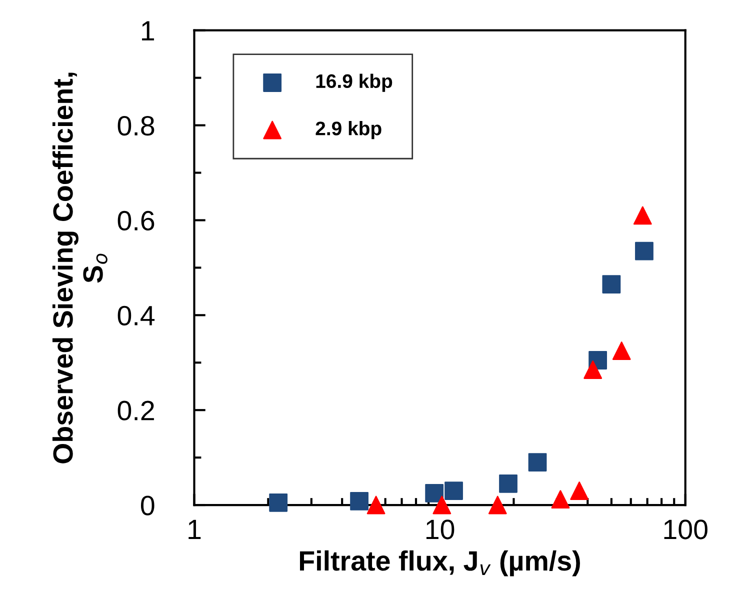 The width and height of the screenshot is (733, 607). What do you see at coordinates (354, 83) in the screenshot?
I see `legend-label: 16.9 kbp` at bounding box center [354, 83].